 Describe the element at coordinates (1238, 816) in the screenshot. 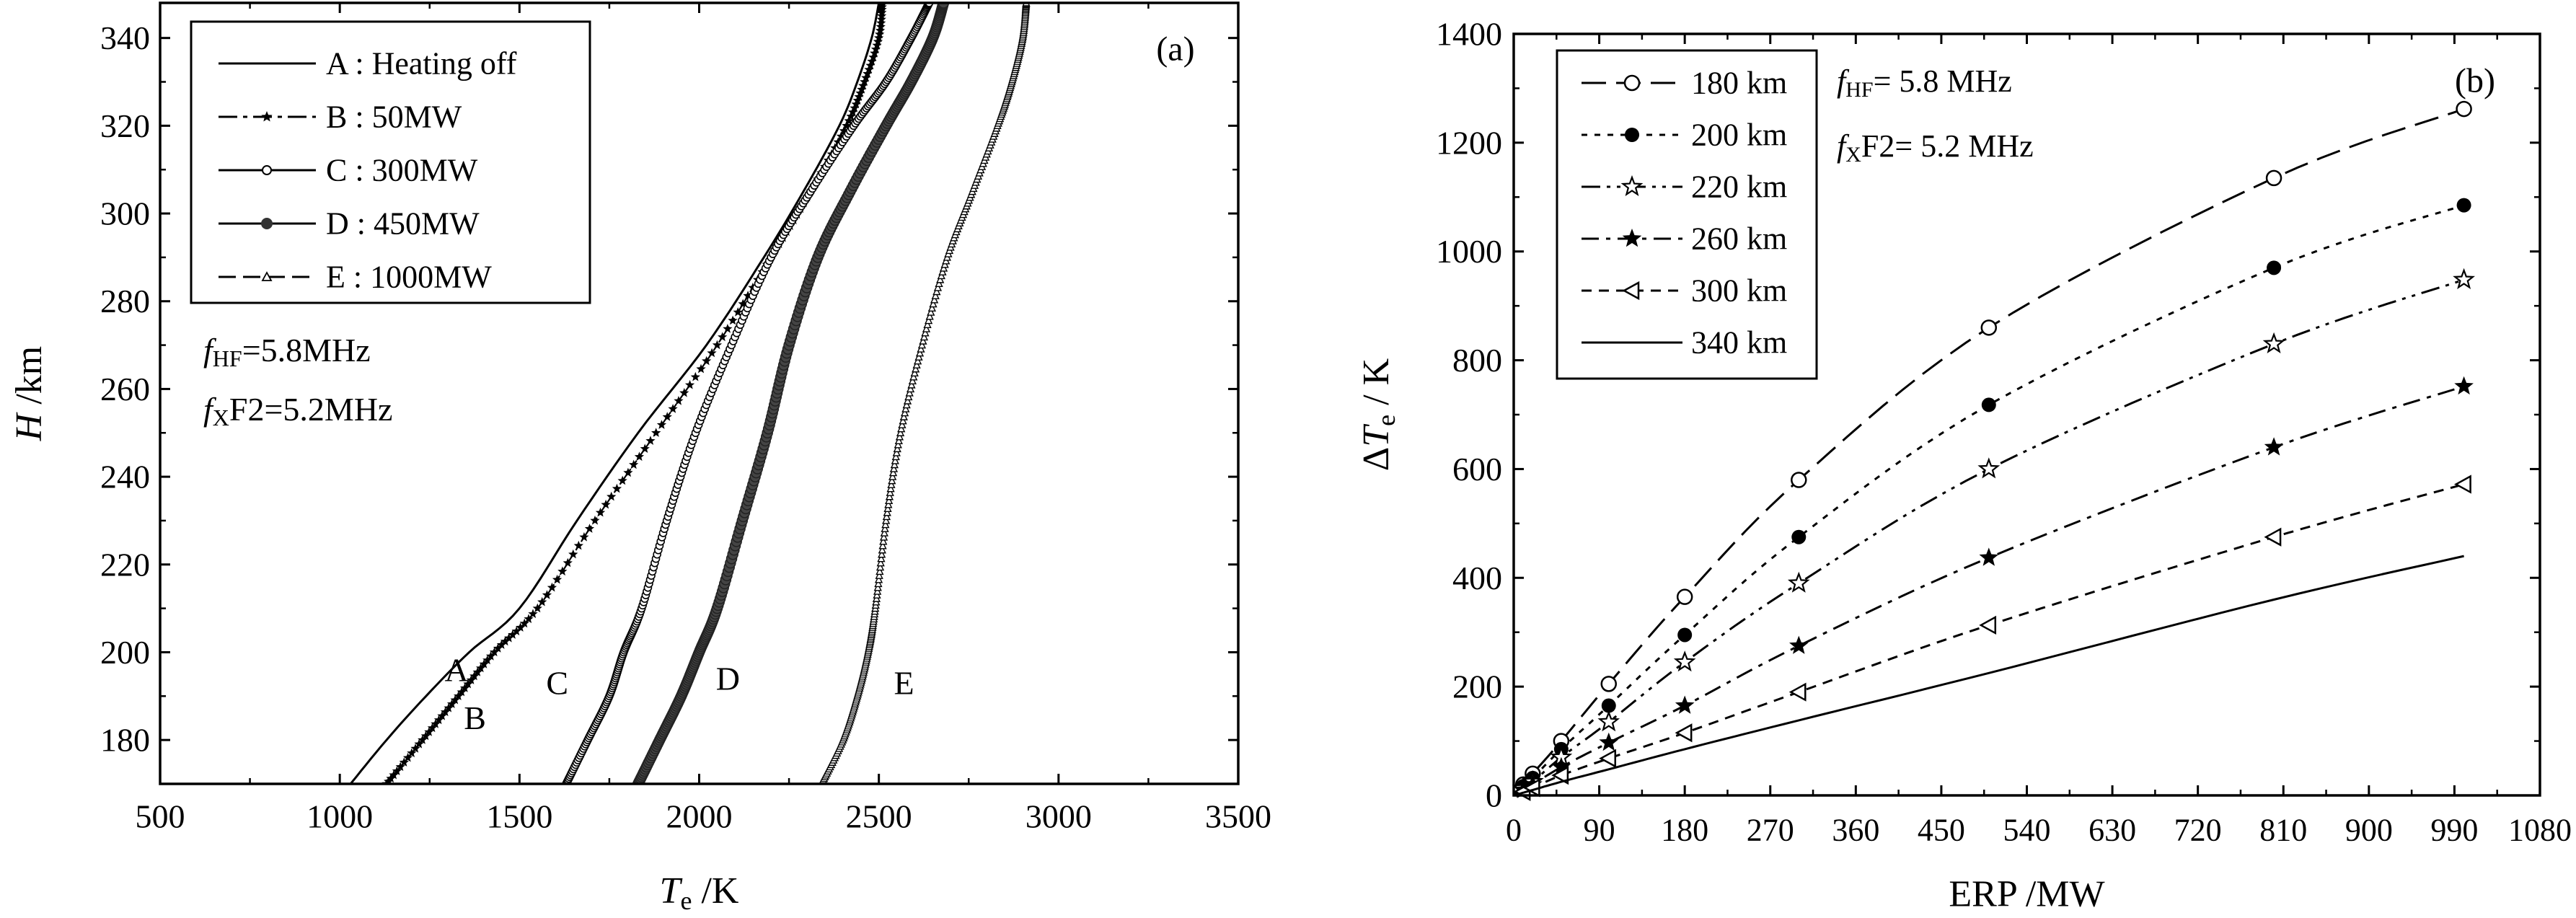

I see `x-tick-label: 3500` at that location.